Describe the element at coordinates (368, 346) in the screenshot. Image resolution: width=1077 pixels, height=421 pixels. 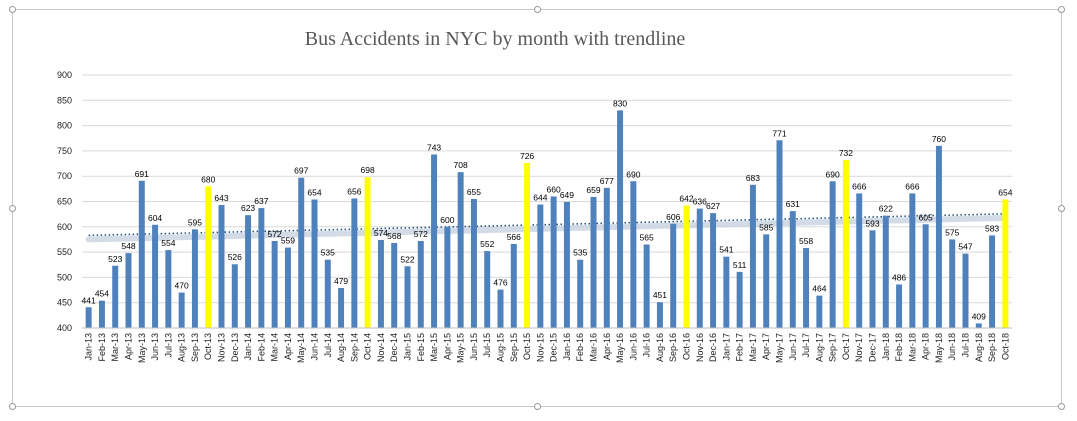
I see `x-tick-label: Oct-14` at that location.